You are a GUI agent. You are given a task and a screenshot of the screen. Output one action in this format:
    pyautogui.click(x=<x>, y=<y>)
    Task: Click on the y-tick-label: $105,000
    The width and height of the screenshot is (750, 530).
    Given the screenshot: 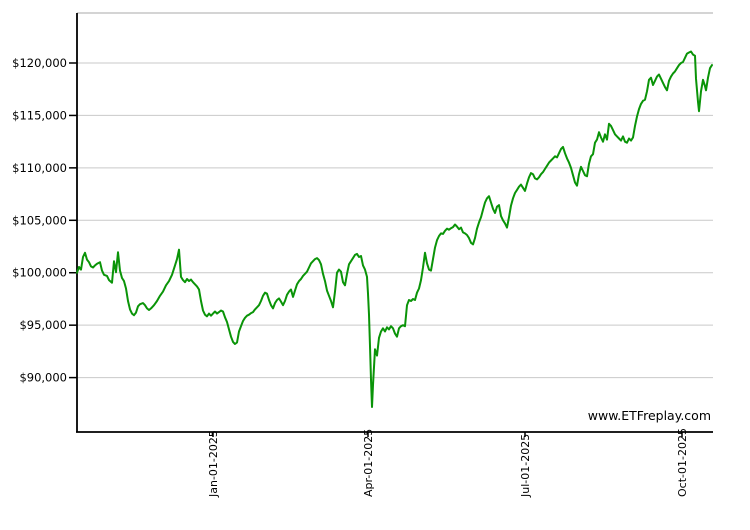 What is the action you would take?
    pyautogui.click(x=39, y=220)
    